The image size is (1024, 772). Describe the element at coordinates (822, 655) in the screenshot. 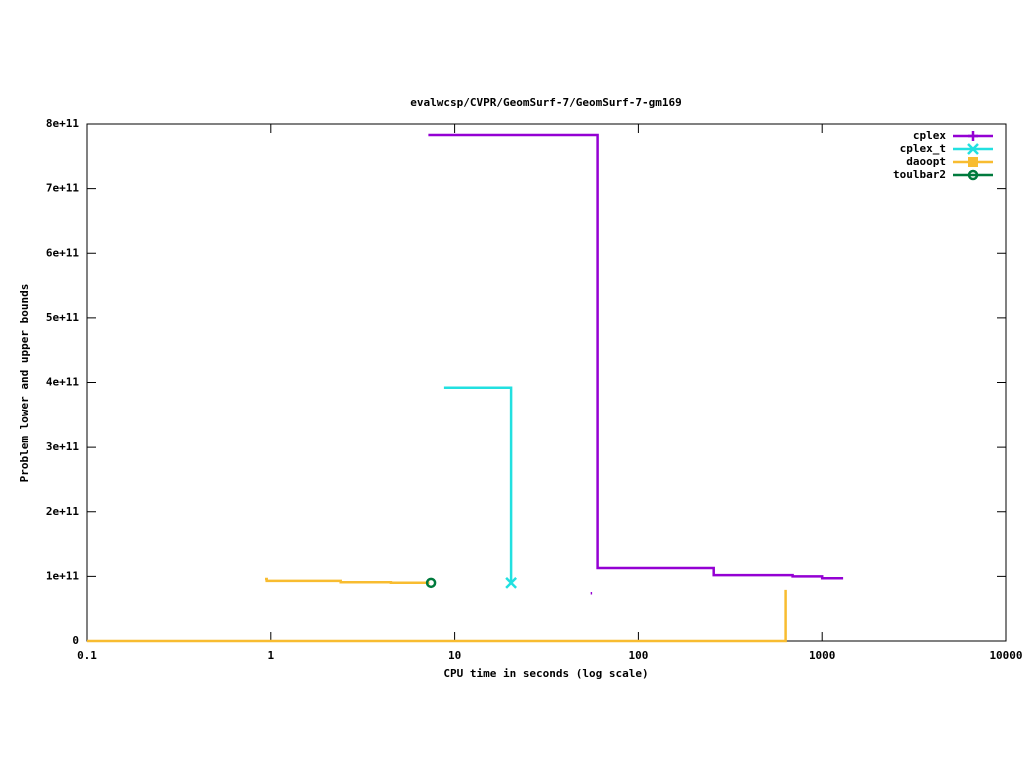

I see `x-tick-label: 1000` at that location.